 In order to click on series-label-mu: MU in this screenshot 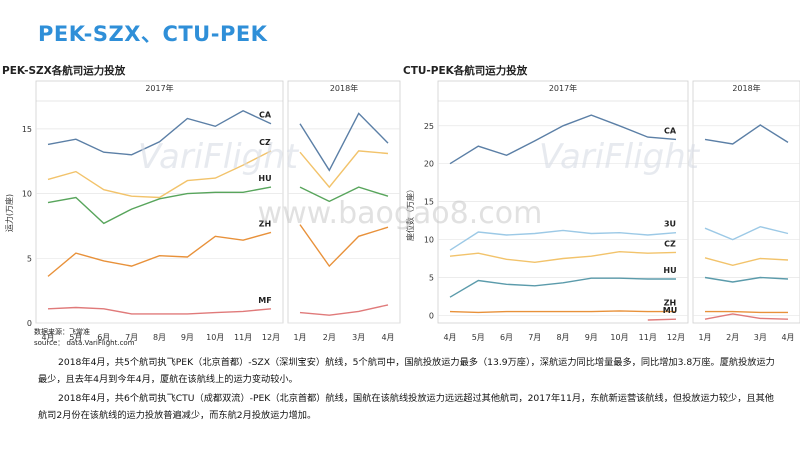, I will do `click(670, 310)`.